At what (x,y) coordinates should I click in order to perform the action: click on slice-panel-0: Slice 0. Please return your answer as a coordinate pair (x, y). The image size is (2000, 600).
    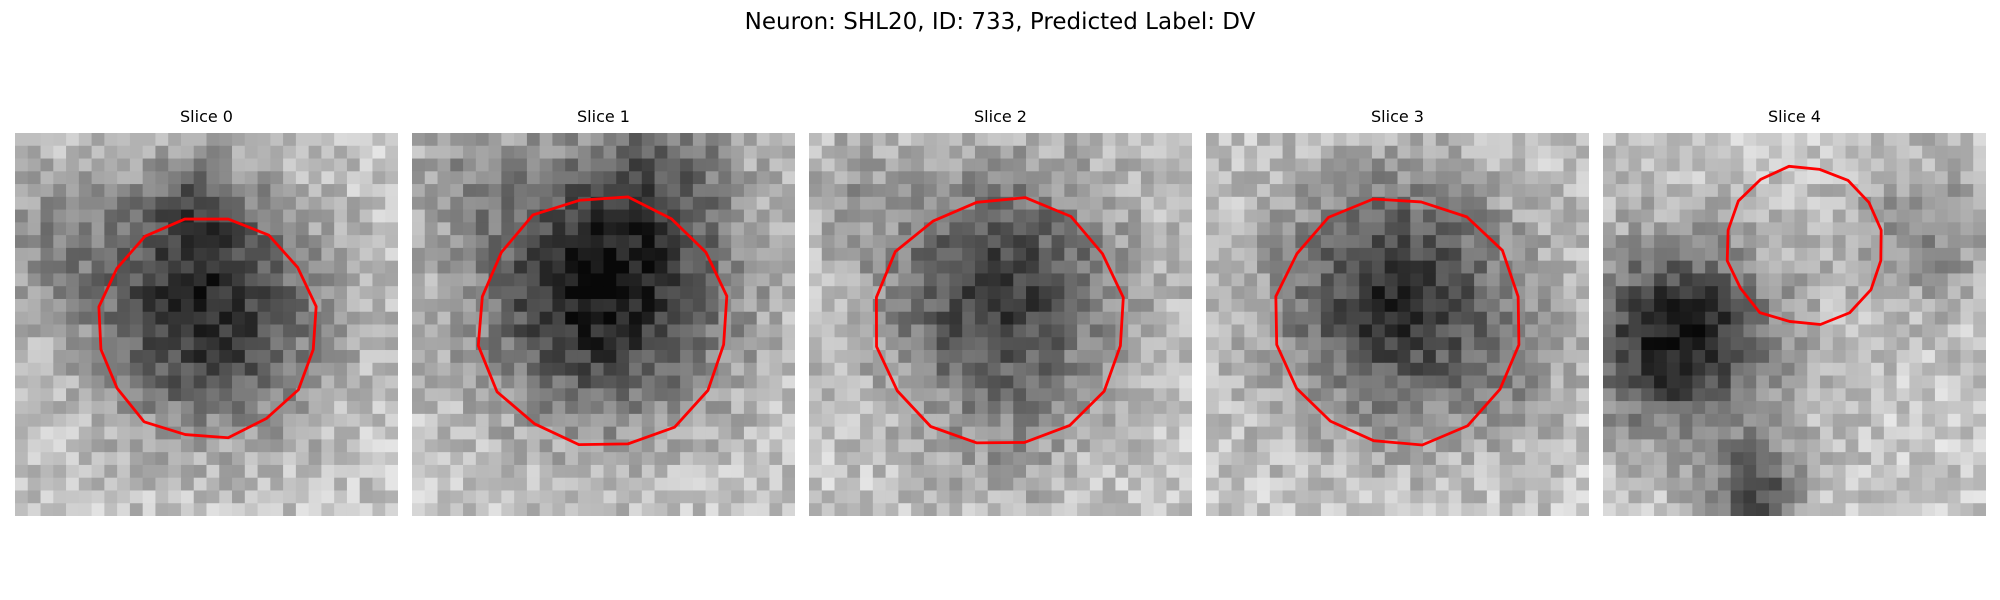
    Looking at the image, I should click on (206, 314).